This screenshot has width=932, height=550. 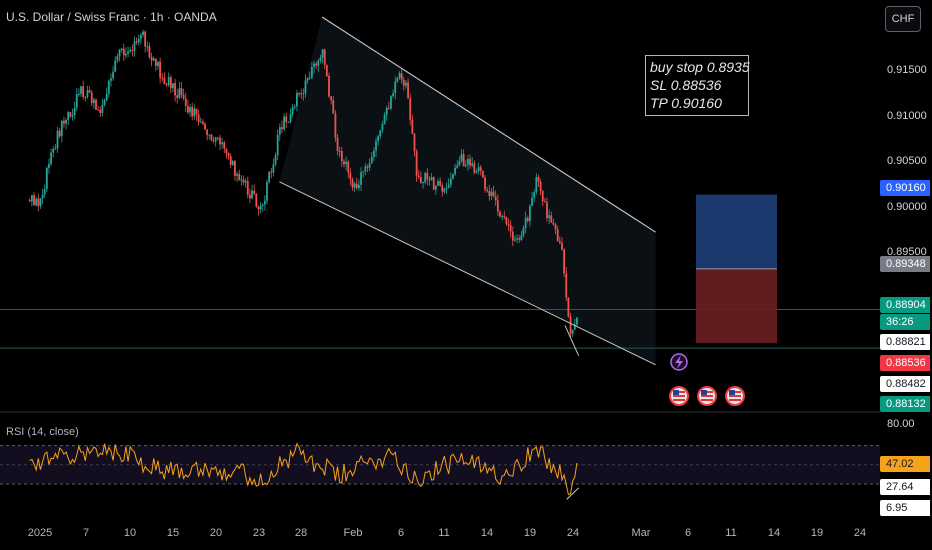 What do you see at coordinates (572, 340) in the screenshot?
I see `divergence-line` at bounding box center [572, 340].